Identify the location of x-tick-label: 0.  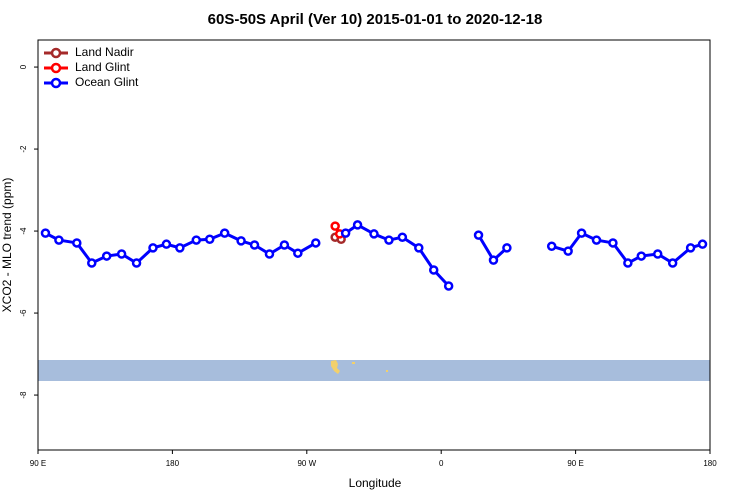
(441, 463).